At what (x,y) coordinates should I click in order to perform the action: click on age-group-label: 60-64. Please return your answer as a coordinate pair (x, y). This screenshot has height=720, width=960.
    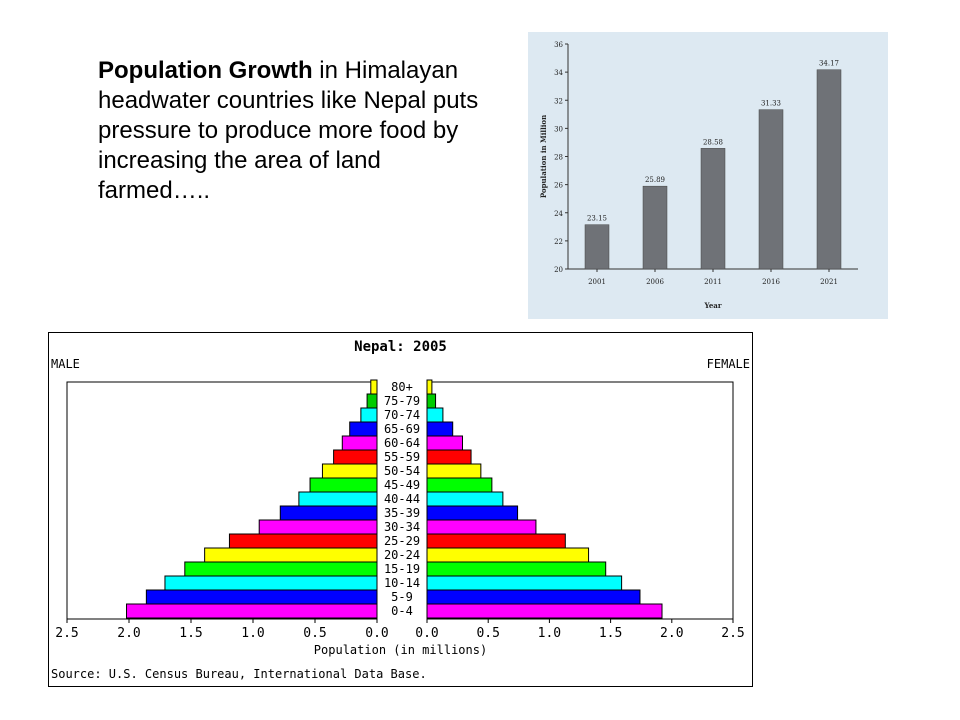
    Looking at the image, I should click on (402, 443).